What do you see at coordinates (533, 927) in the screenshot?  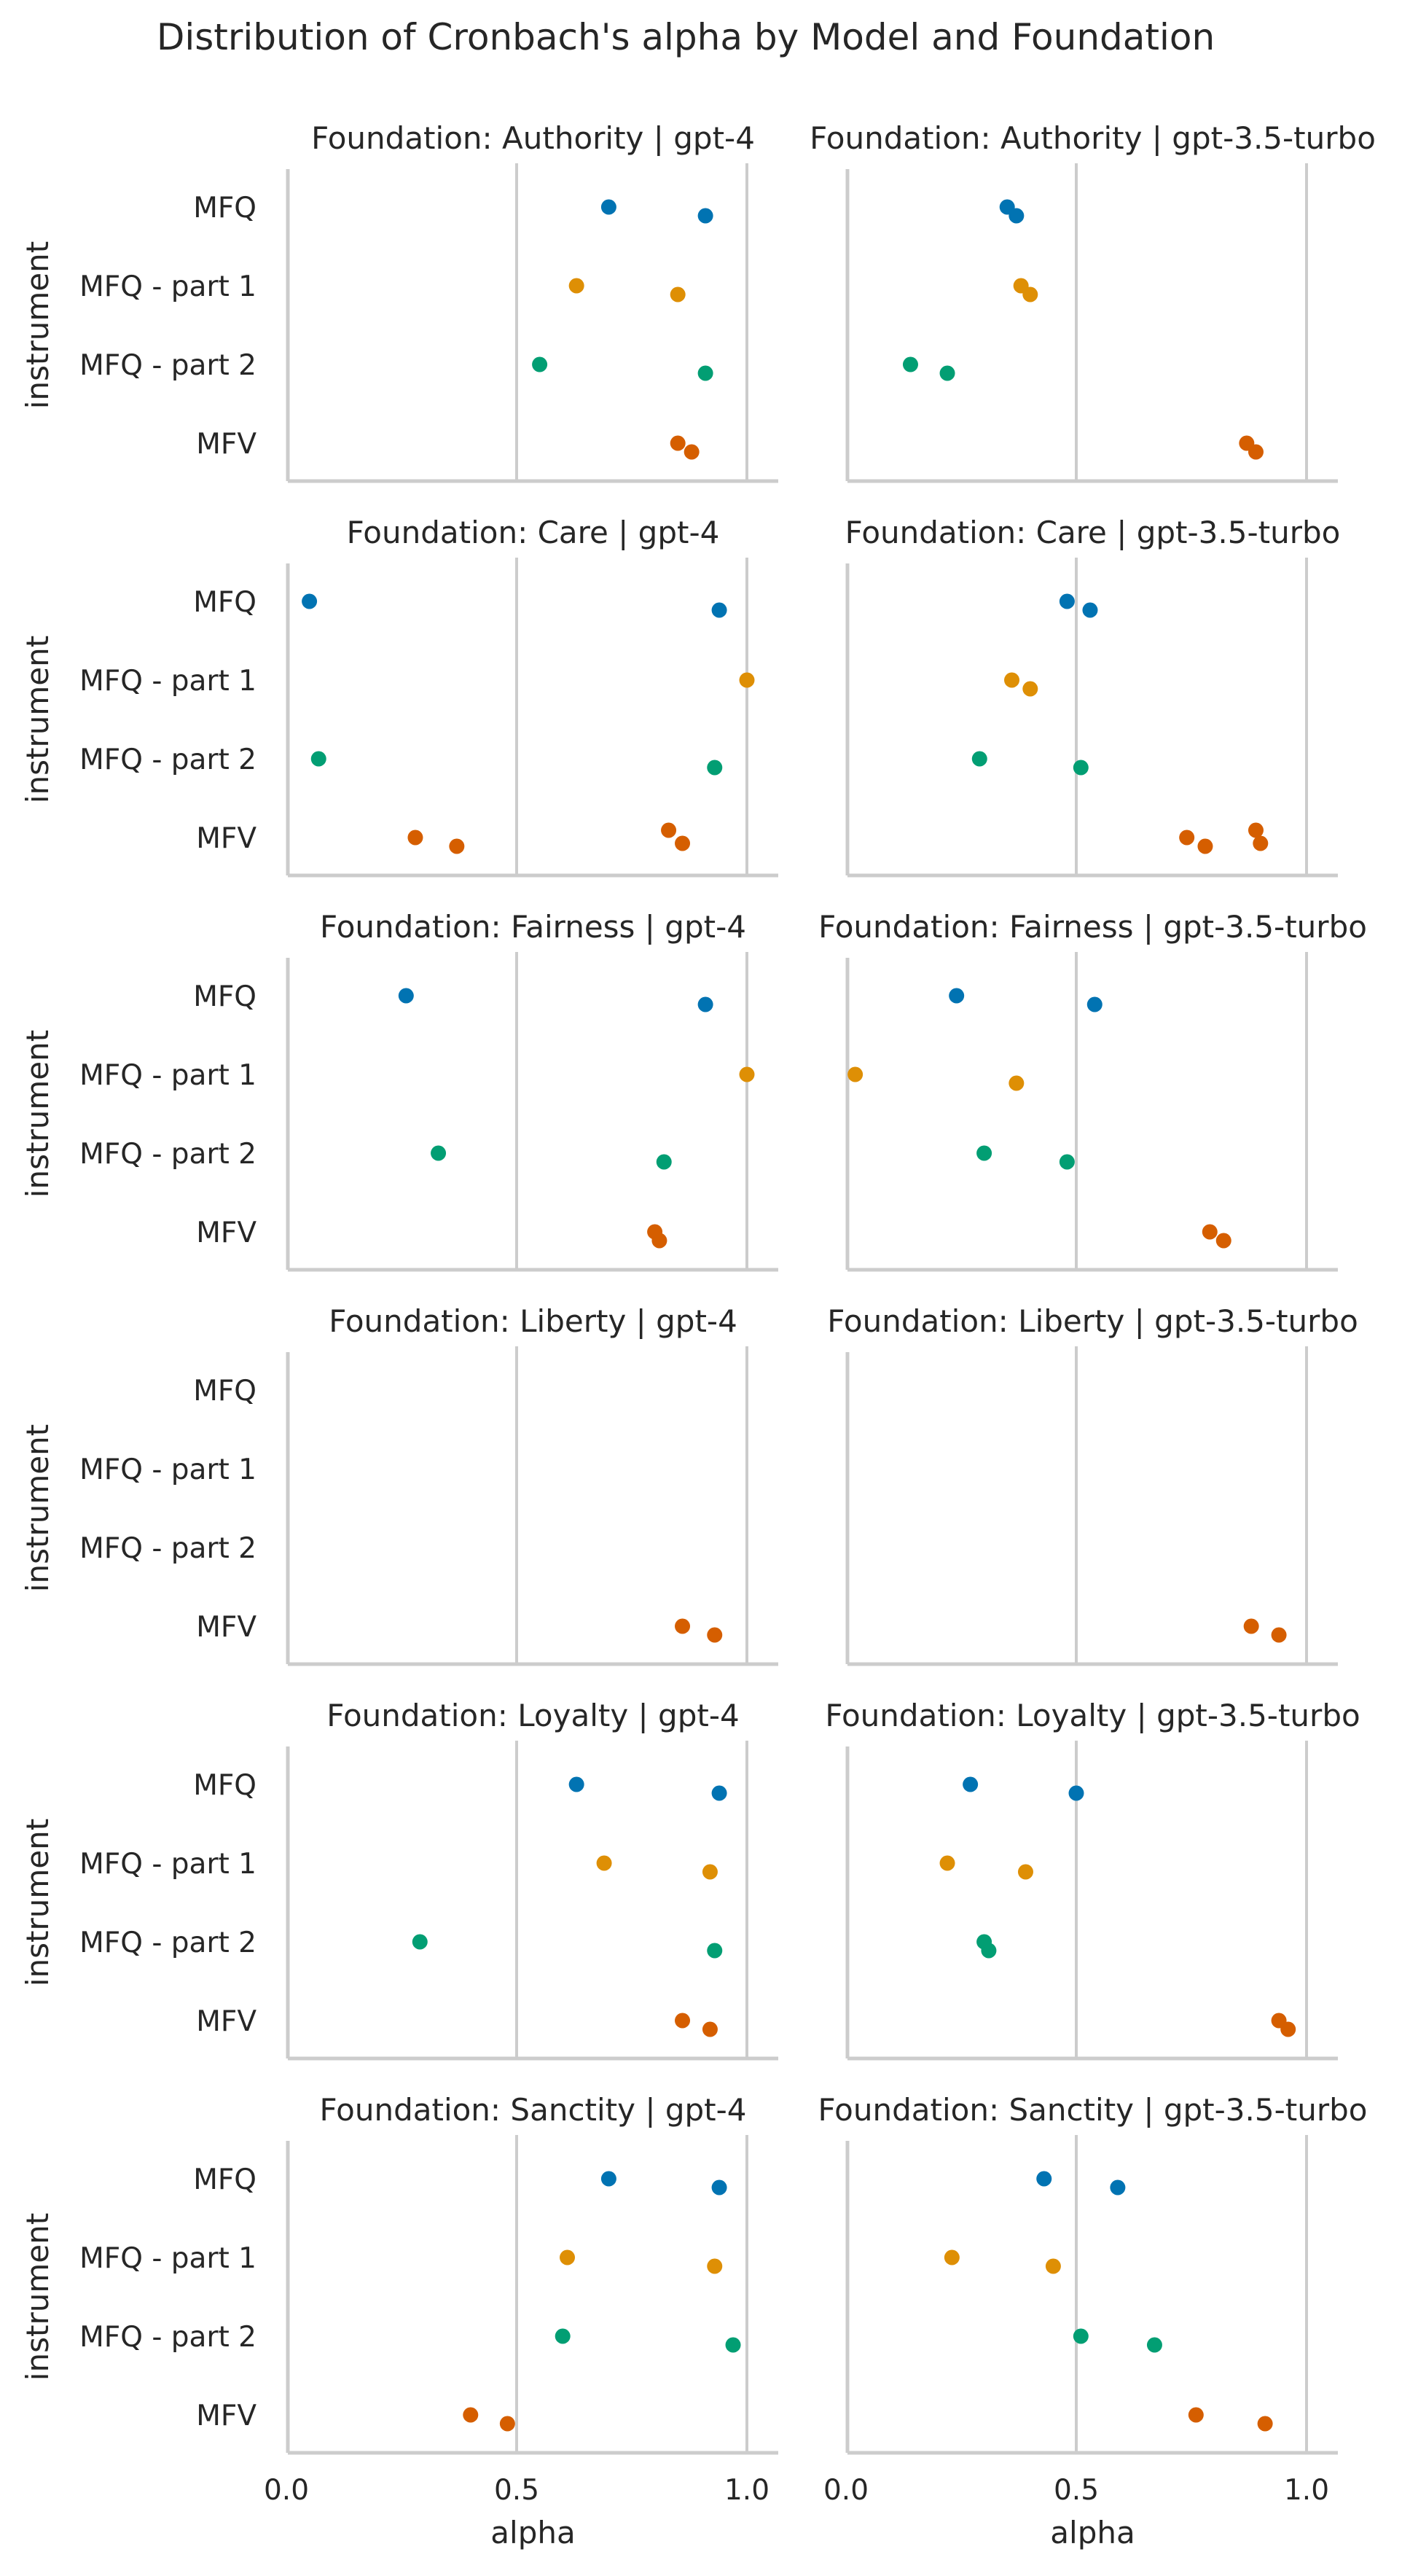 I see `panel-title: Foundation: Fairness | gpt-4` at bounding box center [533, 927].